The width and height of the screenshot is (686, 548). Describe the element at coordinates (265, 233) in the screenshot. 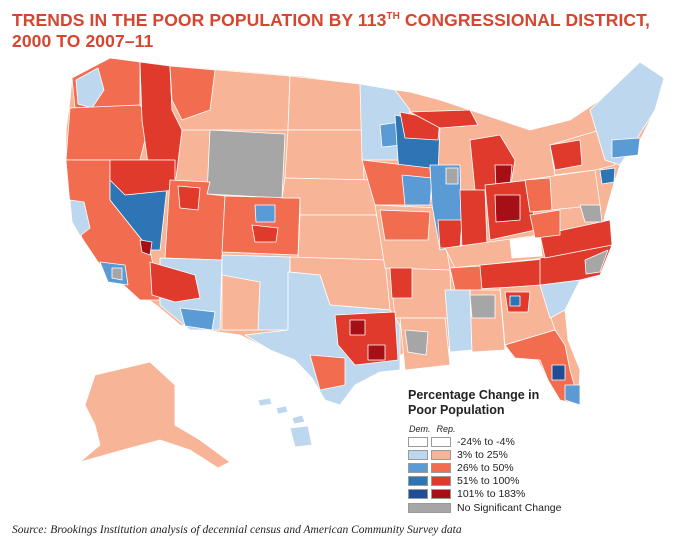

I see `pueblo-district` at that location.